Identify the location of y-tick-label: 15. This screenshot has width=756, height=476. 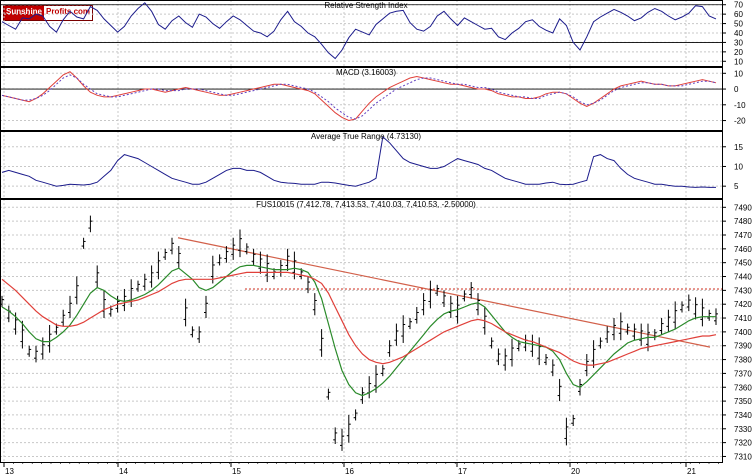
(738, 147).